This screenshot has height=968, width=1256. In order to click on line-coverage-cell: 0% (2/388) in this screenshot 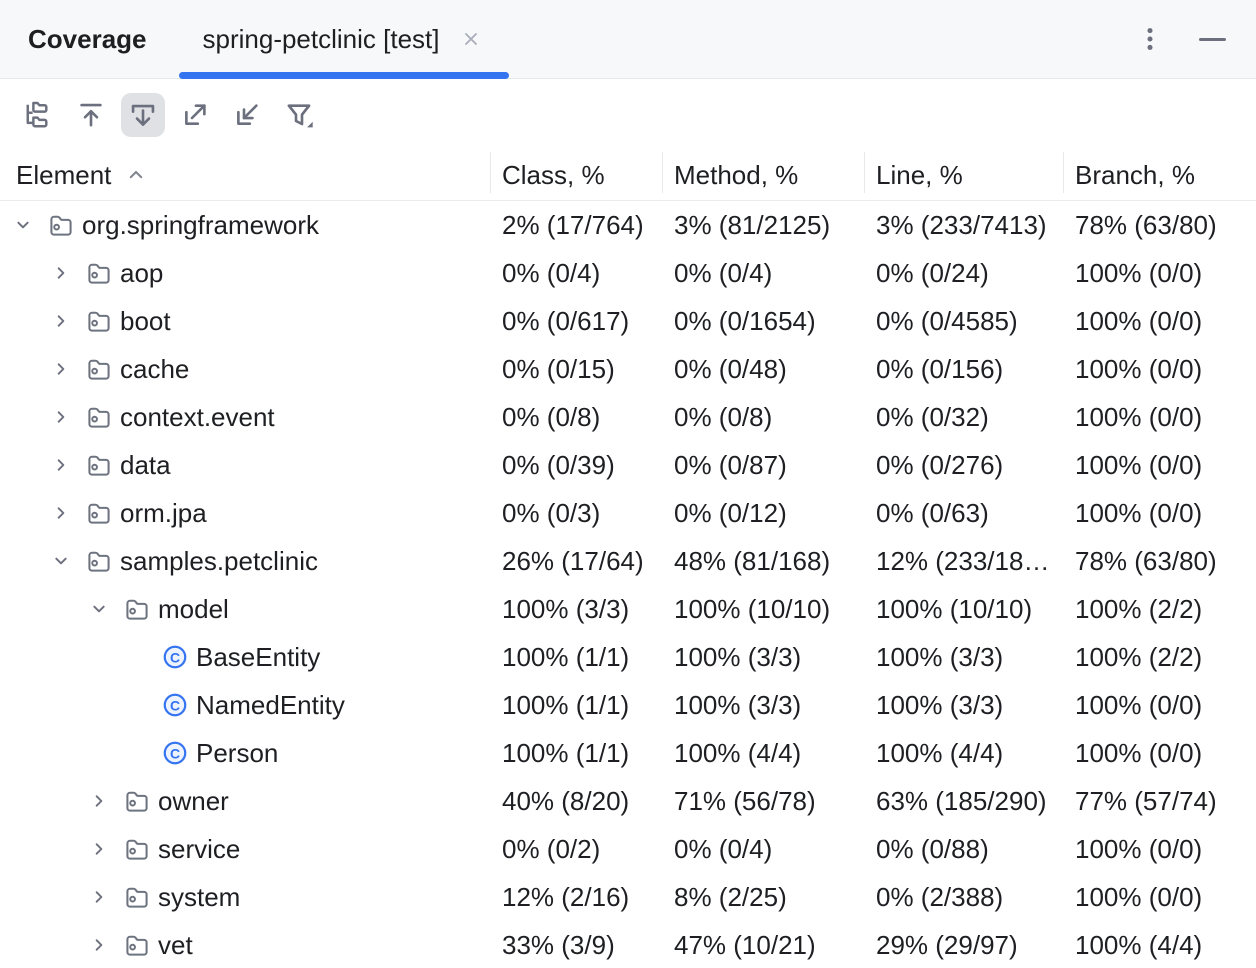, I will do `click(940, 896)`.